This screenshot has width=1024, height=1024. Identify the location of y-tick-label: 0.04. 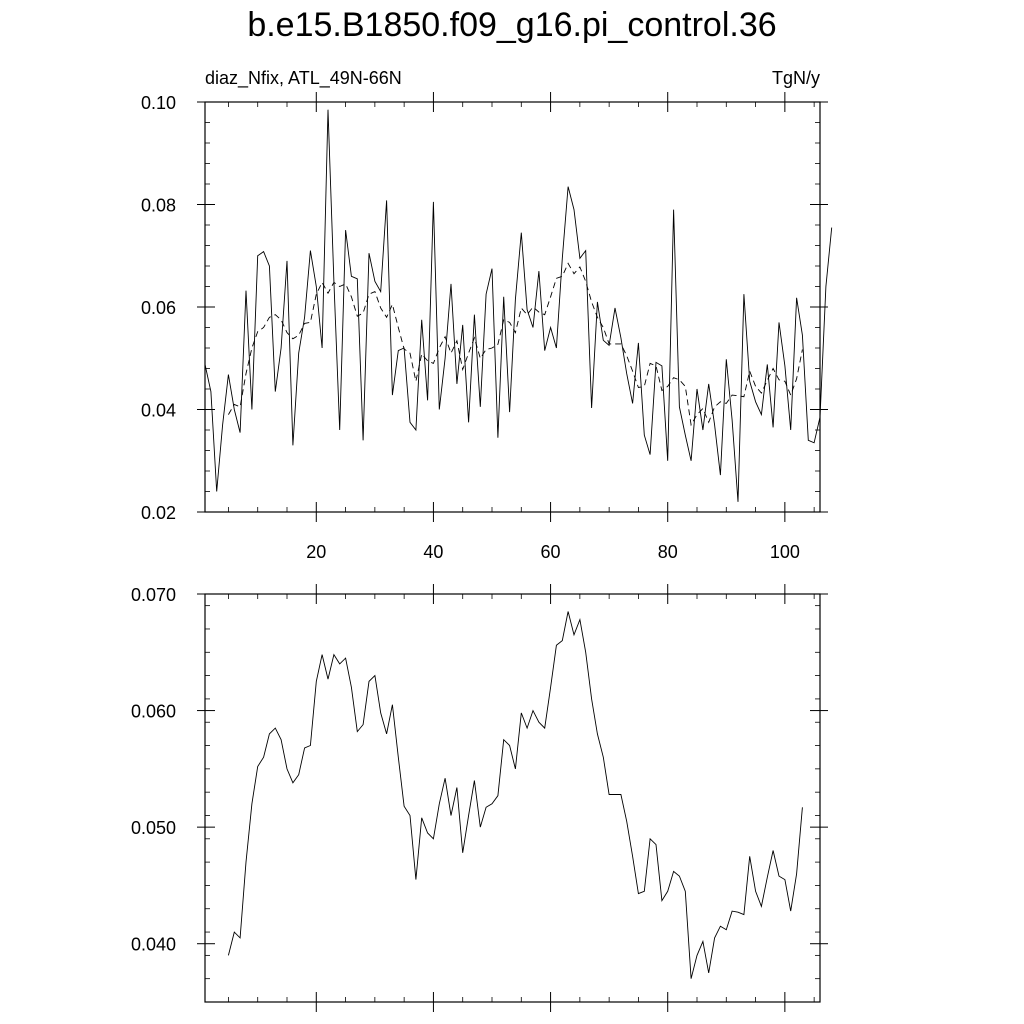
(158, 411).